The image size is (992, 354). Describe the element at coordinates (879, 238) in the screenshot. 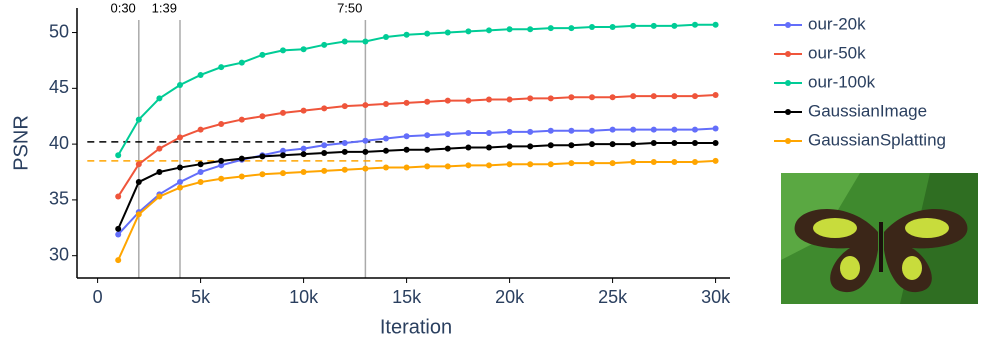

I see `butterfly-image` at that location.